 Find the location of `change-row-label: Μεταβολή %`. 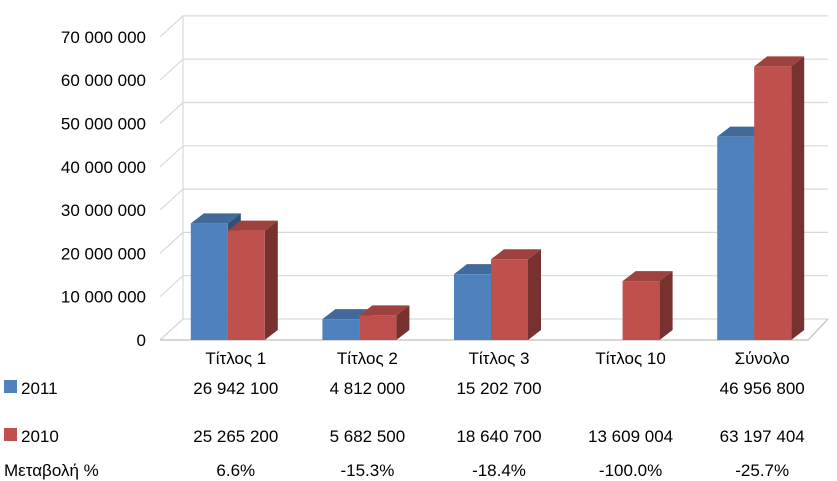

change-row-label: Μεταβολή % is located at coordinates (51, 470).